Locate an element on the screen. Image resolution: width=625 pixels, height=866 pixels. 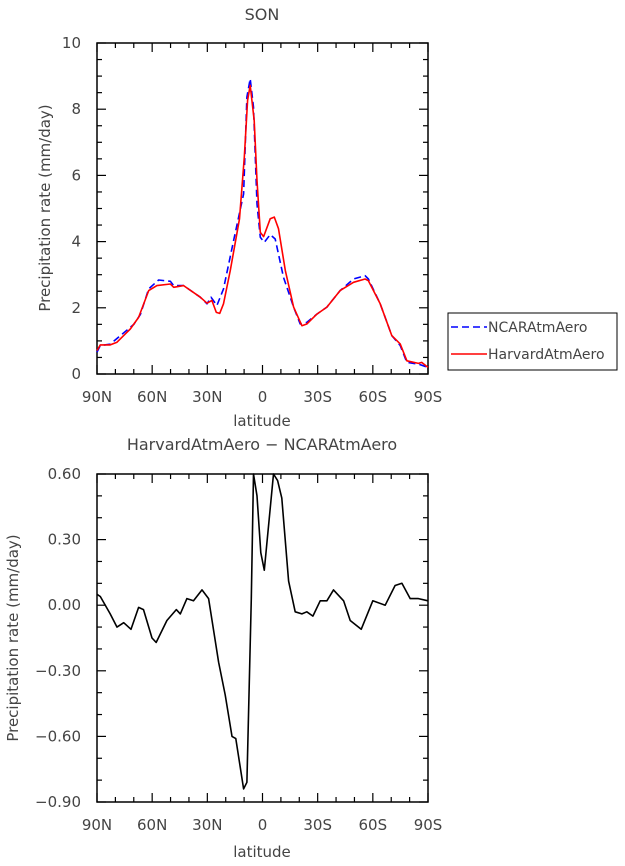
top-ylabel: Precipitation rate (mm/day) is located at coordinates (45, 207).